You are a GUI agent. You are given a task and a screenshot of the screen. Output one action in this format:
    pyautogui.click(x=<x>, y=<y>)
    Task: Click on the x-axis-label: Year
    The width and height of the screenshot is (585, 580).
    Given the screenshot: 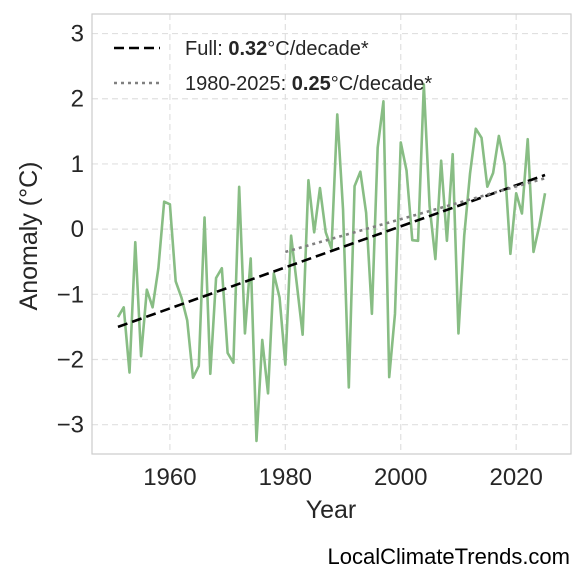 What is the action you would take?
    pyautogui.click(x=331, y=510)
    